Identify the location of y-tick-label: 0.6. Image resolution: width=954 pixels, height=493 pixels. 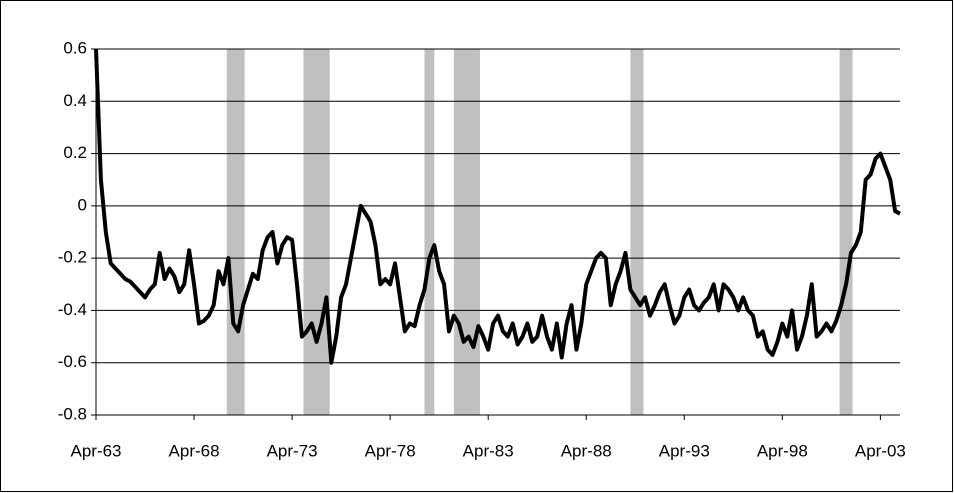
(75, 47).